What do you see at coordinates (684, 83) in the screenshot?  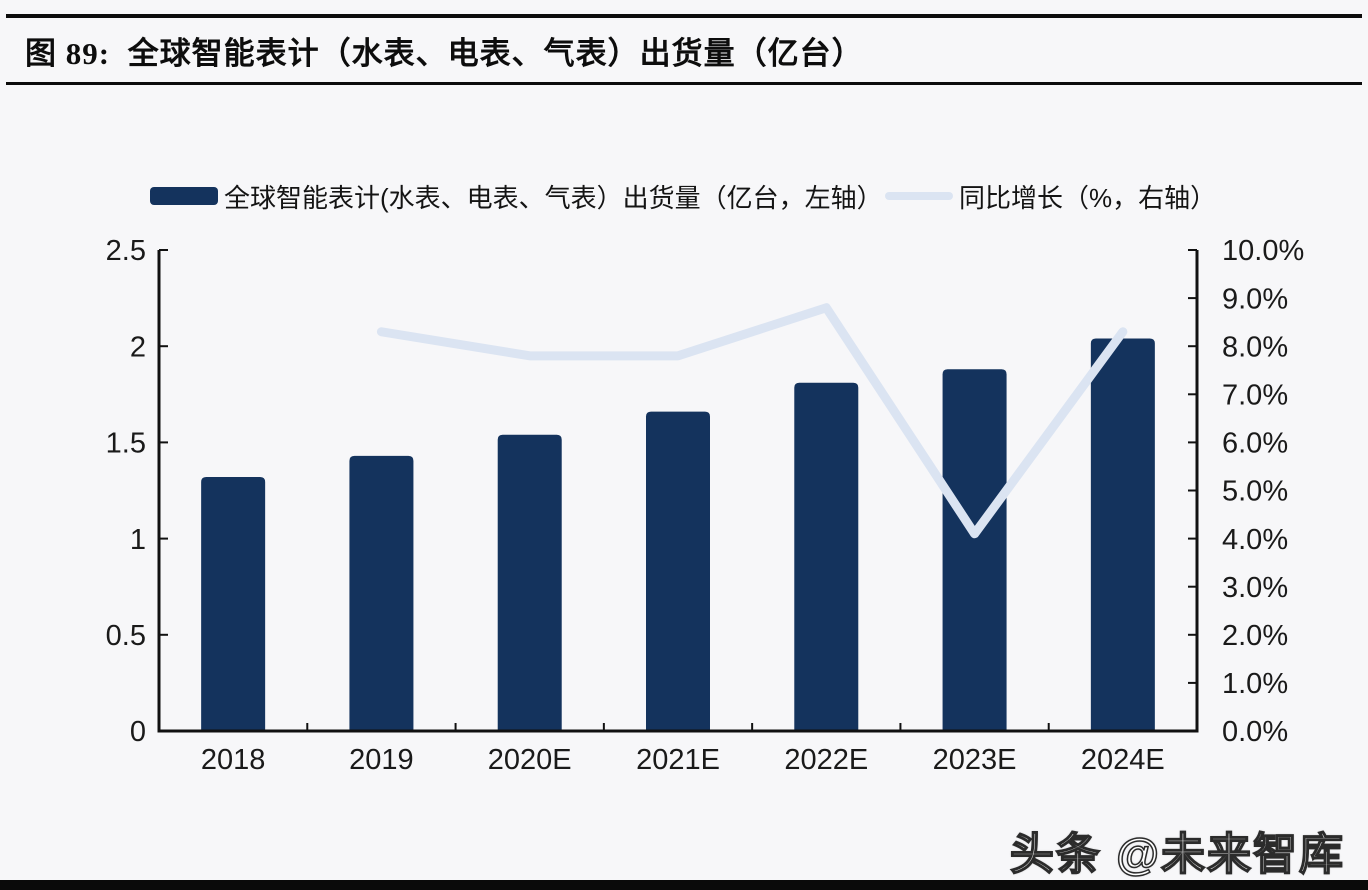 I see `caption-bottom-rule` at bounding box center [684, 83].